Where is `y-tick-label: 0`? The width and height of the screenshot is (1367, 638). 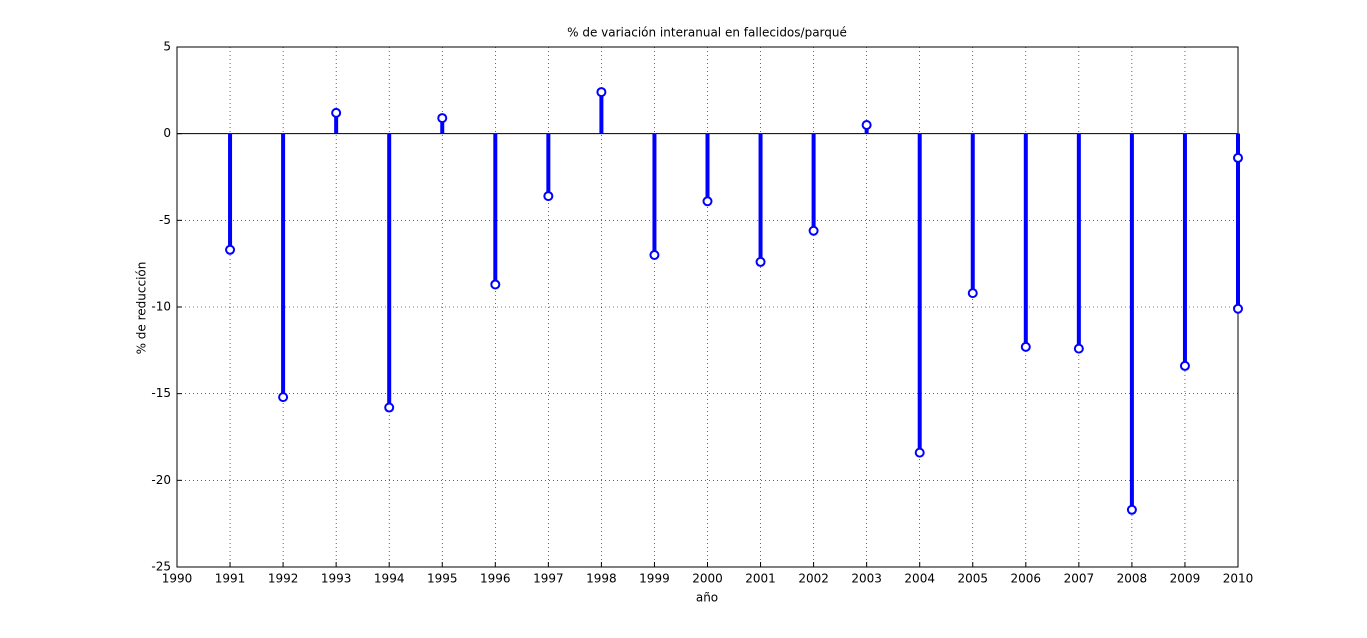 y-tick-label: 0 is located at coordinates (167, 133).